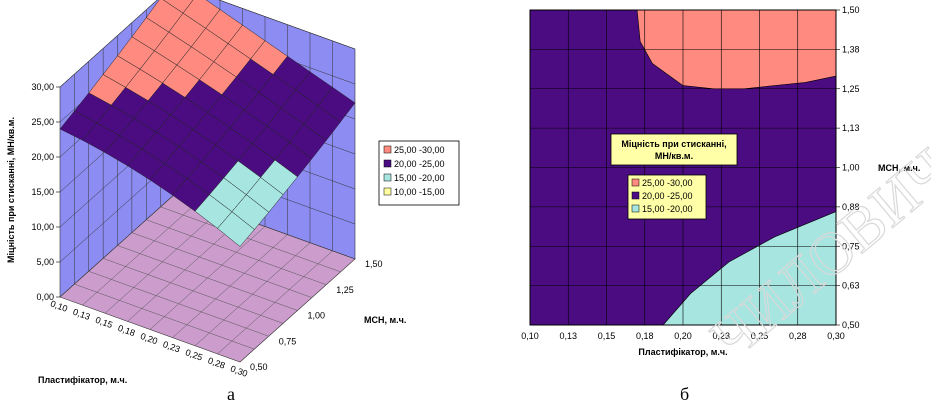  Describe the element at coordinates (217, 362) in the screenshot. I see `x-tick-label: 0,28` at that location.